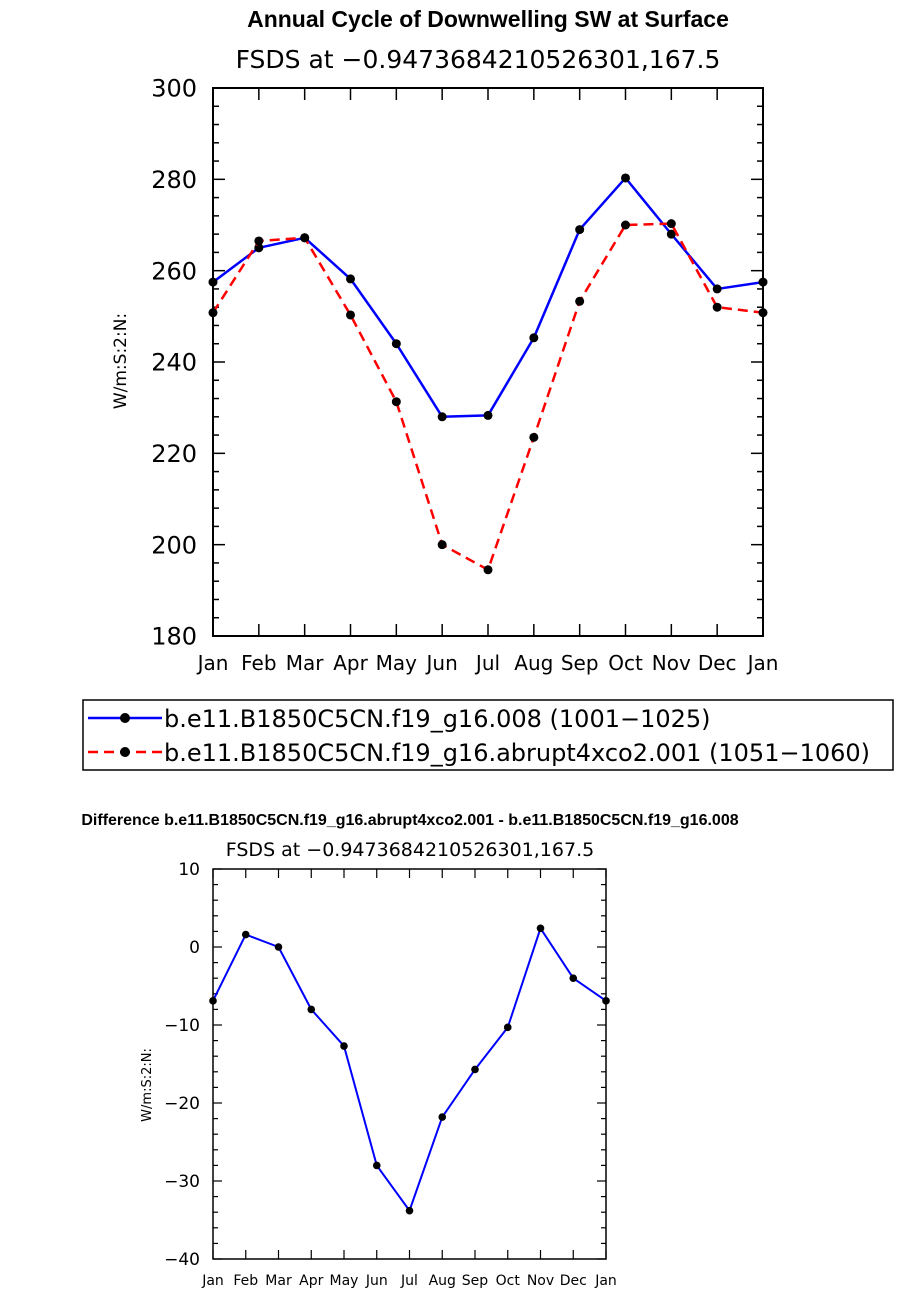 Image resolution: width=899 pixels, height=1301 pixels. What do you see at coordinates (475, 1281) in the screenshot?
I see `bottom-xtick-label: Sep` at bounding box center [475, 1281].